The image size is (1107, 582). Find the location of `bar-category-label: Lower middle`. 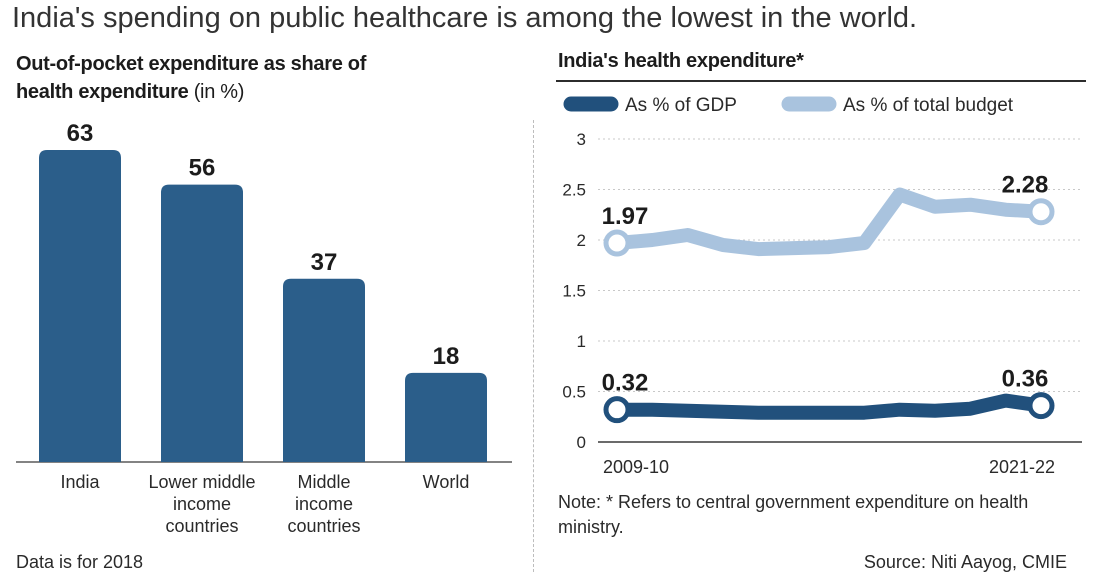

bar-category-label: Lower middle is located at coordinates (201, 482).